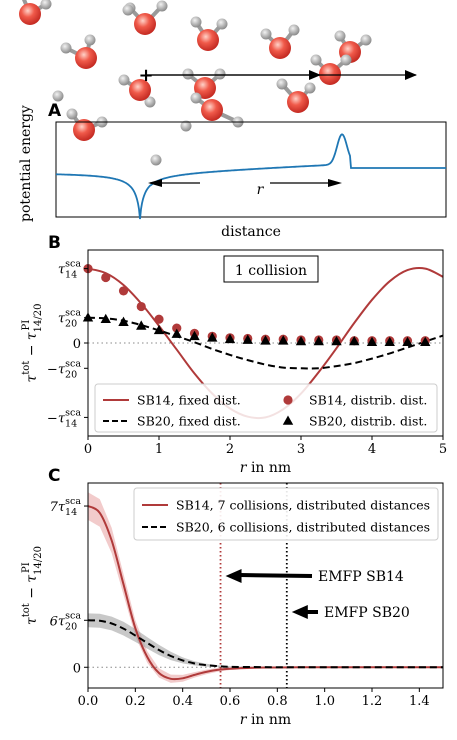 This screenshot has height=740, width=457. Describe the element at coordinates (54, 476) in the screenshot. I see `panel-label: C` at that location.